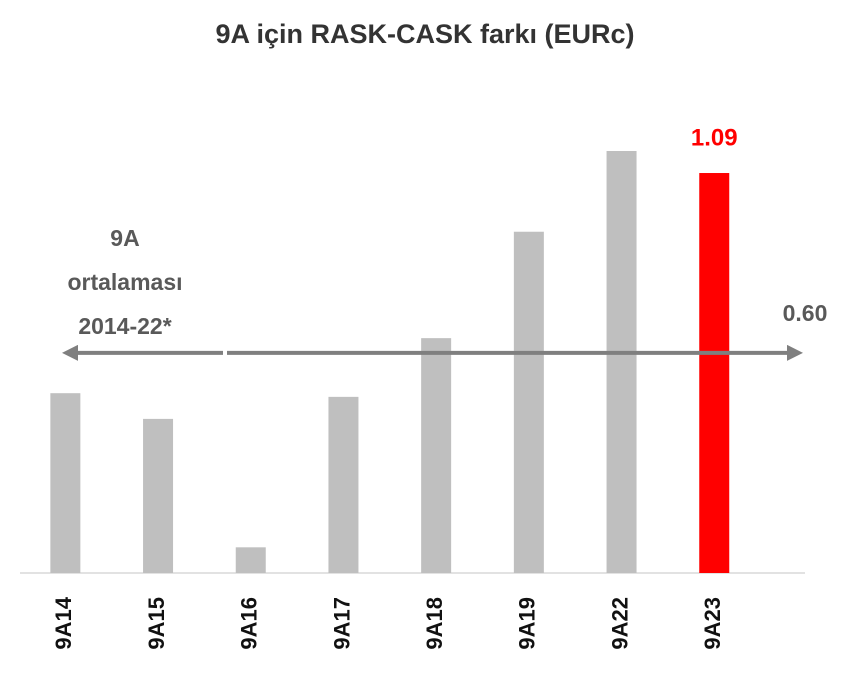 This screenshot has height=682, width=850. Describe the element at coordinates (714, 137) in the screenshot. I see `data-label: 1.09` at that location.